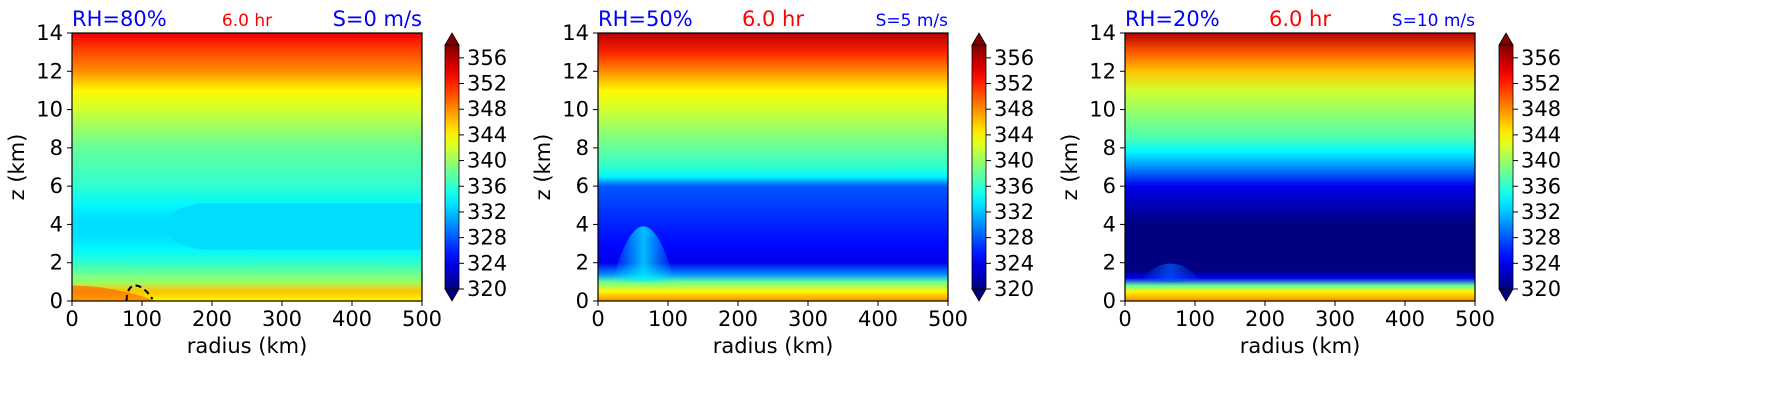 The height and width of the screenshot is (418, 1792). Describe the element at coordinates (1433, 21) in the screenshot. I see `title-right: S=10 m/s` at that location.